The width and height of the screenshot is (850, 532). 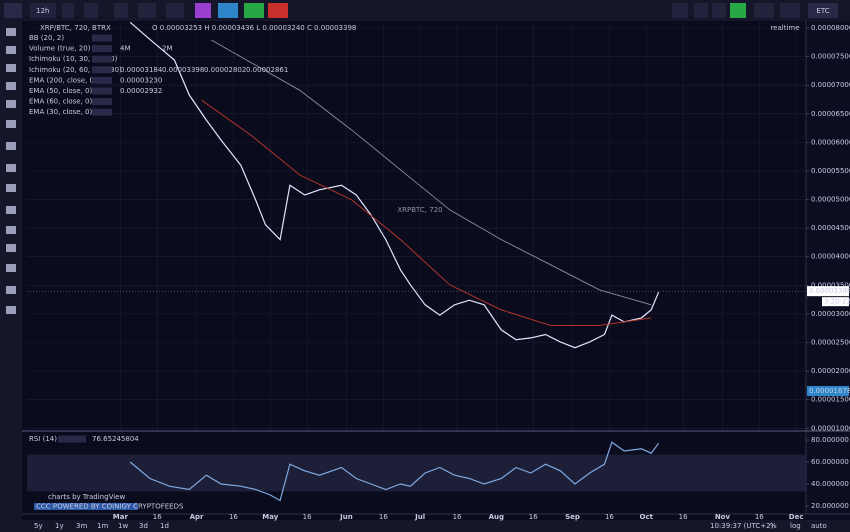 I want to click on auto-button: auto, so click(x=819, y=526).